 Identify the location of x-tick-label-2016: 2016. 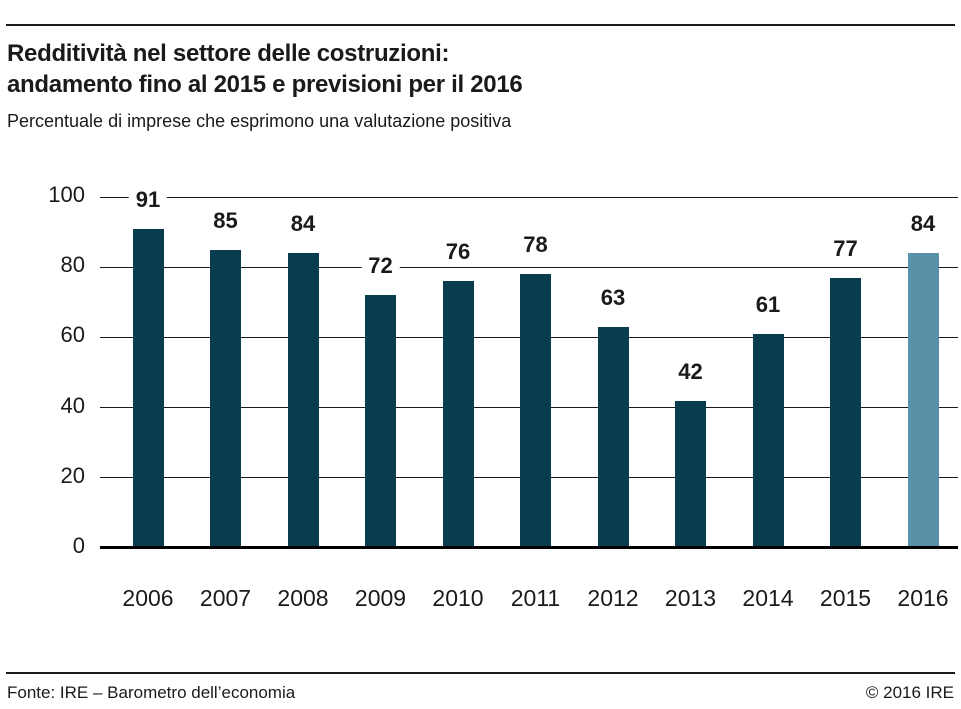
(923, 598).